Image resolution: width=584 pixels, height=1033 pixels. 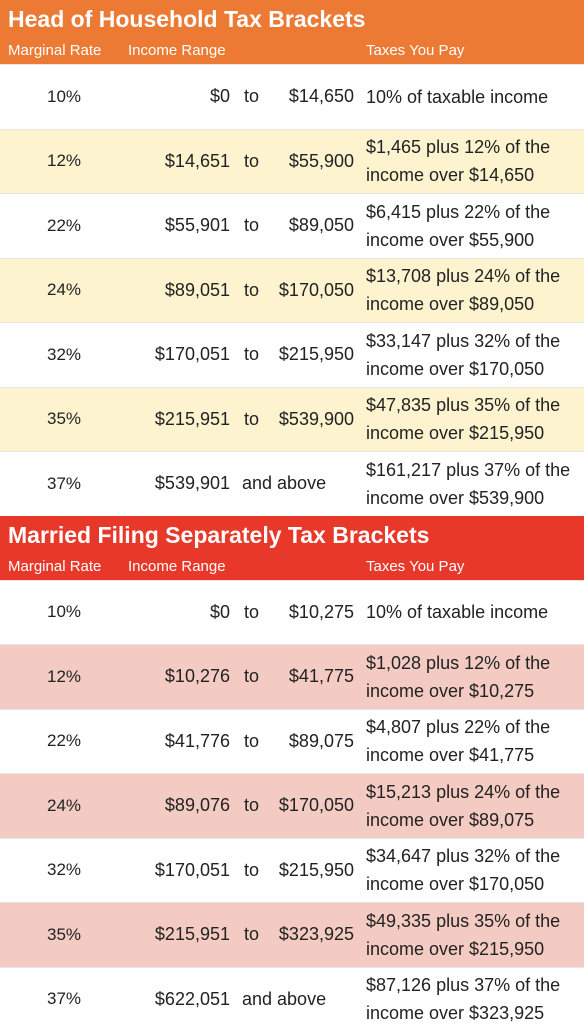 What do you see at coordinates (316, 418) in the screenshot?
I see `income-high-cell: $539,900` at bounding box center [316, 418].